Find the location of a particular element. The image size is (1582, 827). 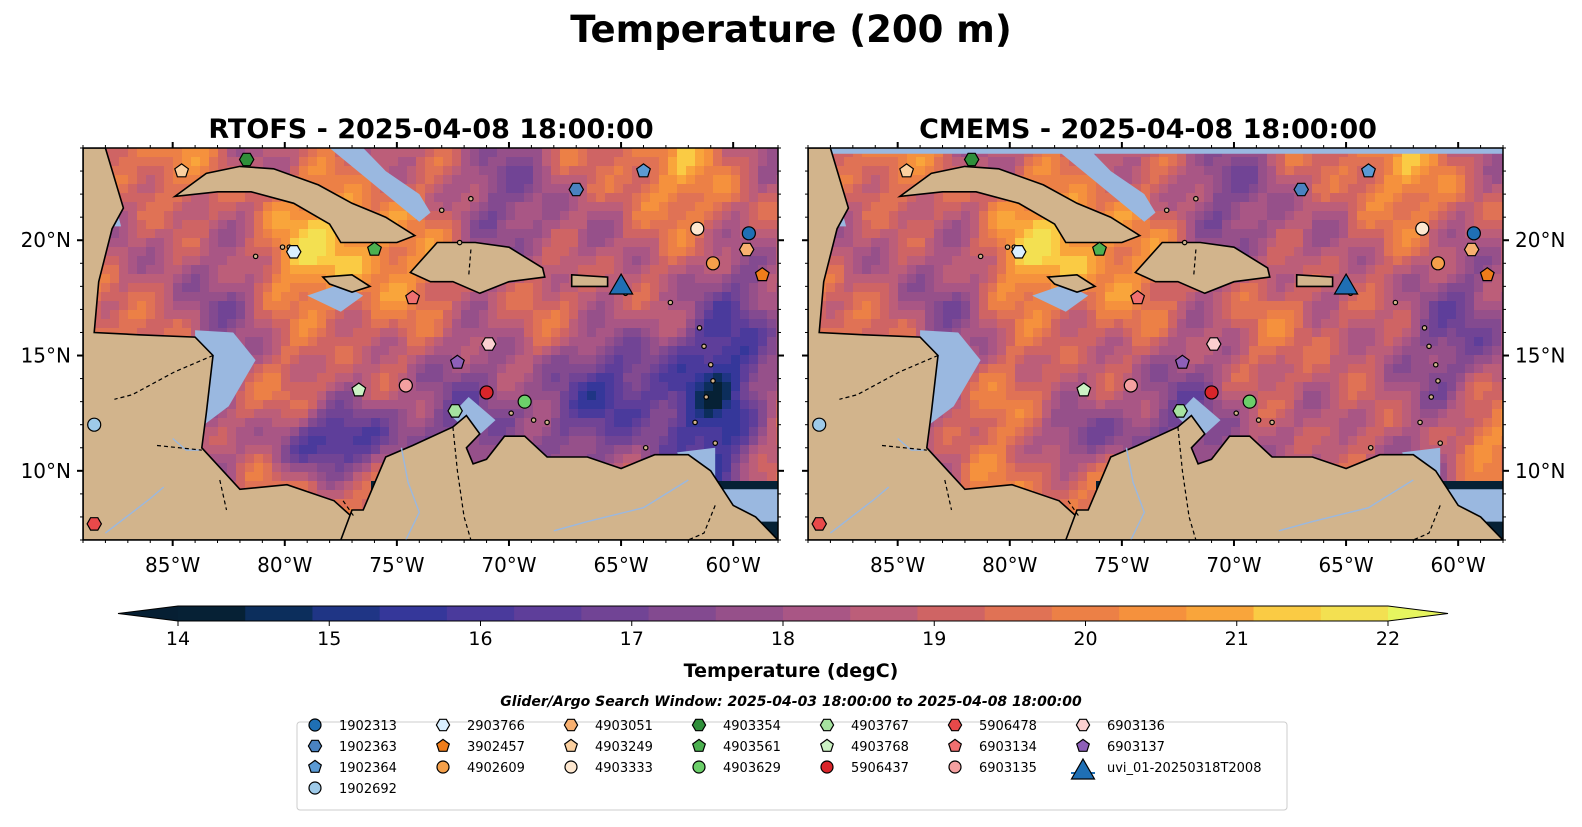

legend-item: 5906437 is located at coordinates (864, 768).